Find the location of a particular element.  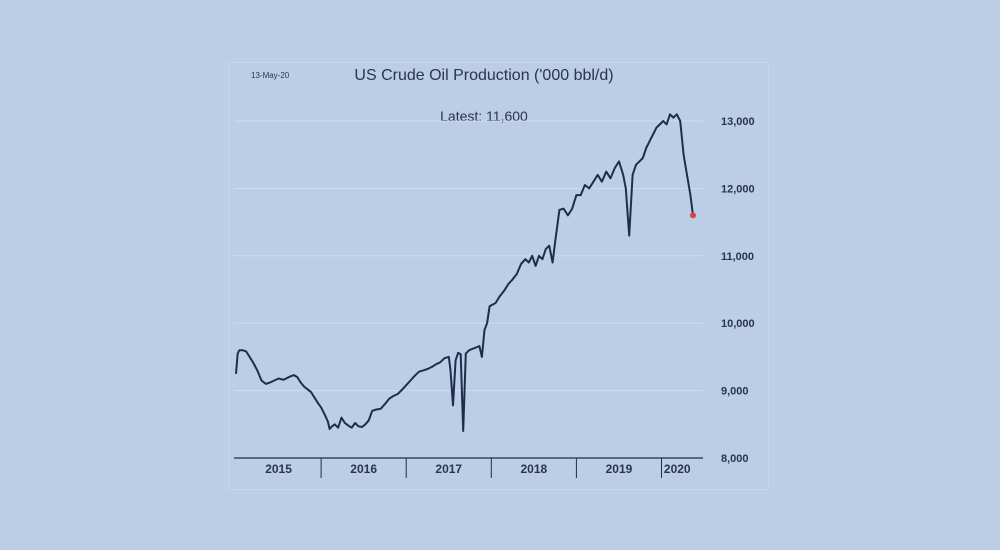

latest-point-marker is located at coordinates (693, 215).